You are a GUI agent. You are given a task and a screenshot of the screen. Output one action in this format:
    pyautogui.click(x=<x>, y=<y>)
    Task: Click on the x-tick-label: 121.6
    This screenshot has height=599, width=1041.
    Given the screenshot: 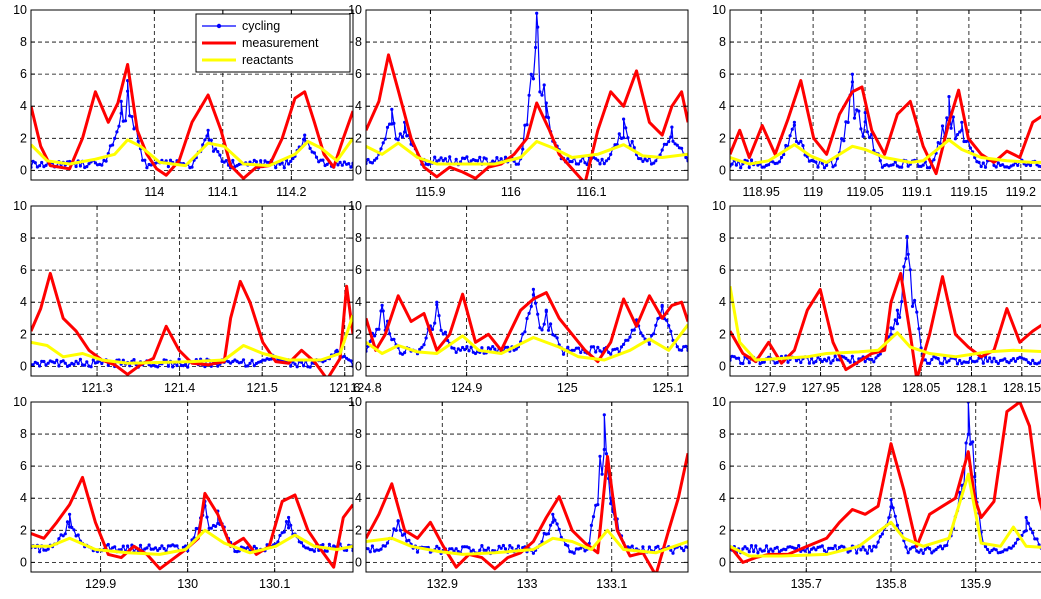 What is the action you would take?
    pyautogui.click(x=344, y=388)
    